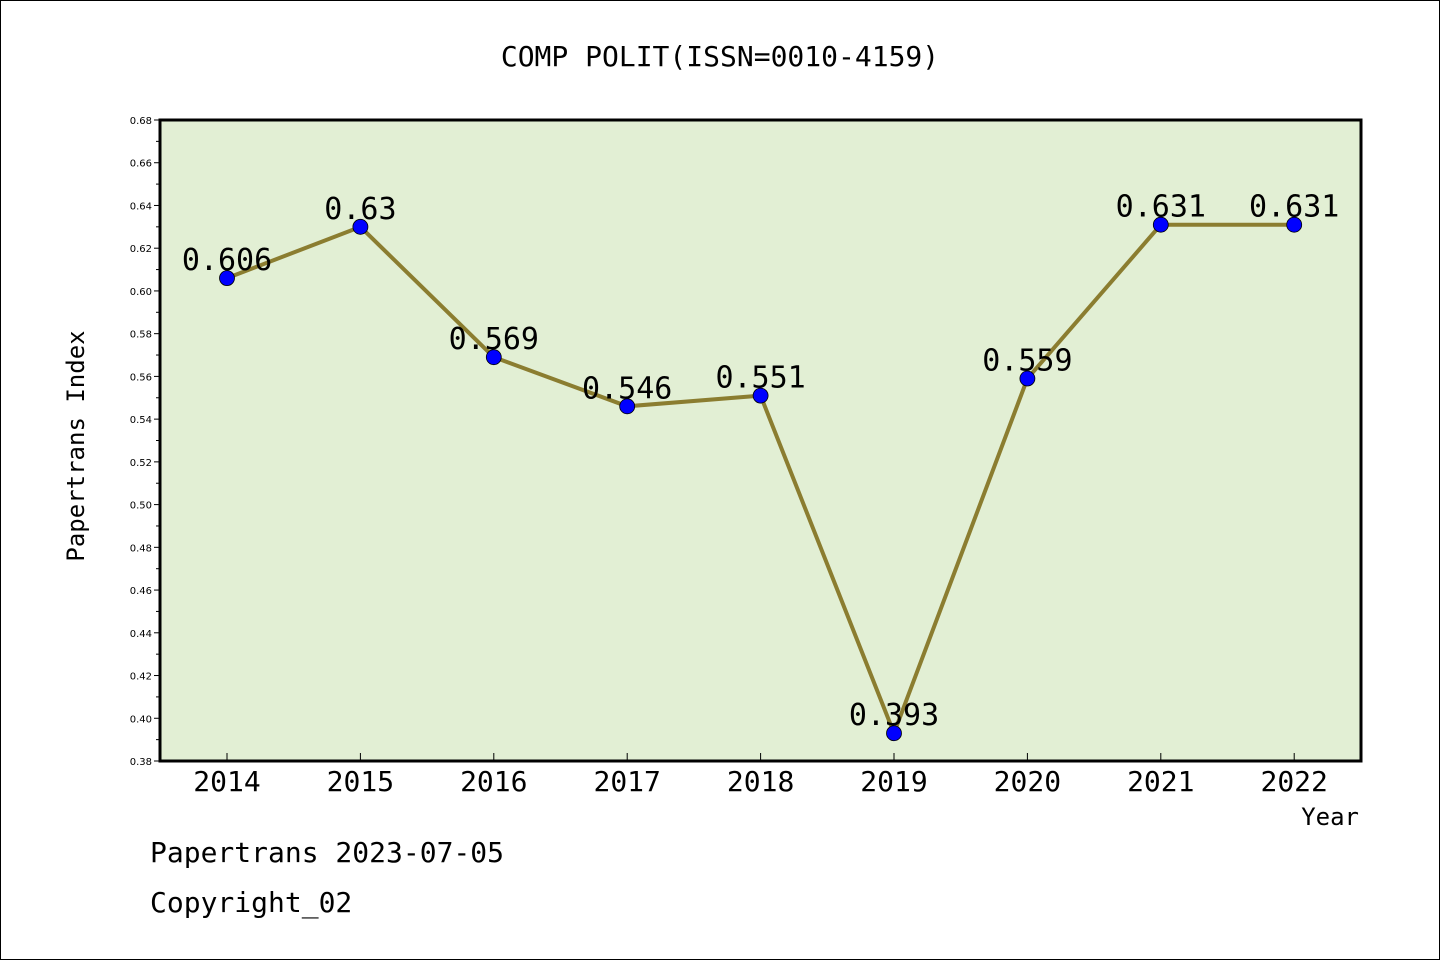 The height and width of the screenshot is (960, 1440). I want to click on data-label: 0.546, so click(627, 388).